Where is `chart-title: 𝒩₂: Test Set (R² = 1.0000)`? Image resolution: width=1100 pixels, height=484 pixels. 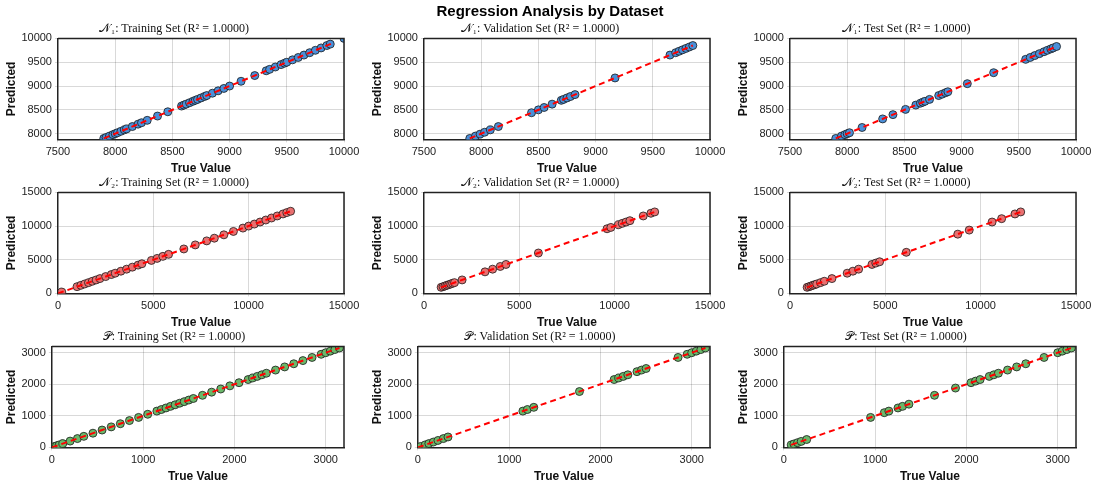
chart-title: 𝒩₂: Test Set (R² = 1.0000) is located at coordinates (906, 182).